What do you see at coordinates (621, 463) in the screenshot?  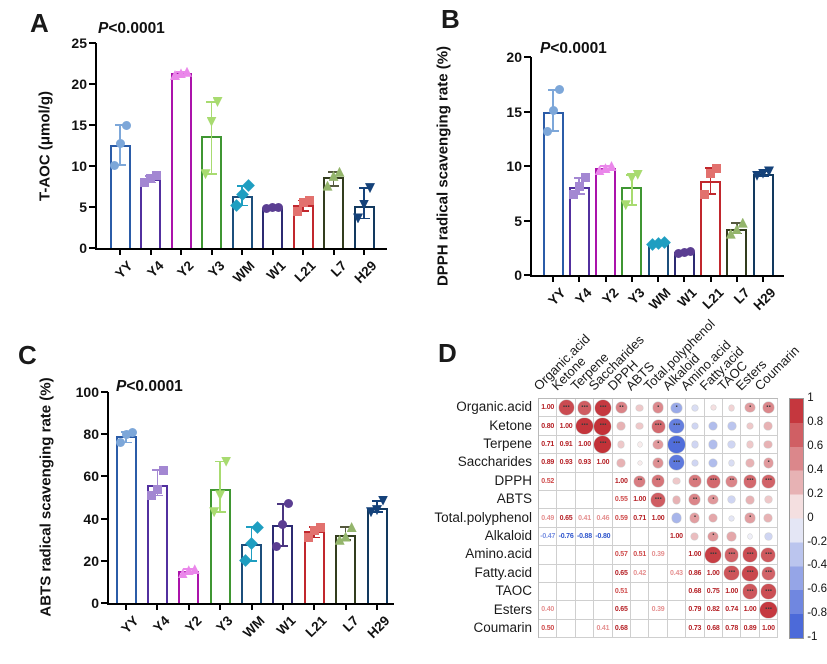 I see `corr-cell-Saccharides-x-DPPH` at bounding box center [621, 463].